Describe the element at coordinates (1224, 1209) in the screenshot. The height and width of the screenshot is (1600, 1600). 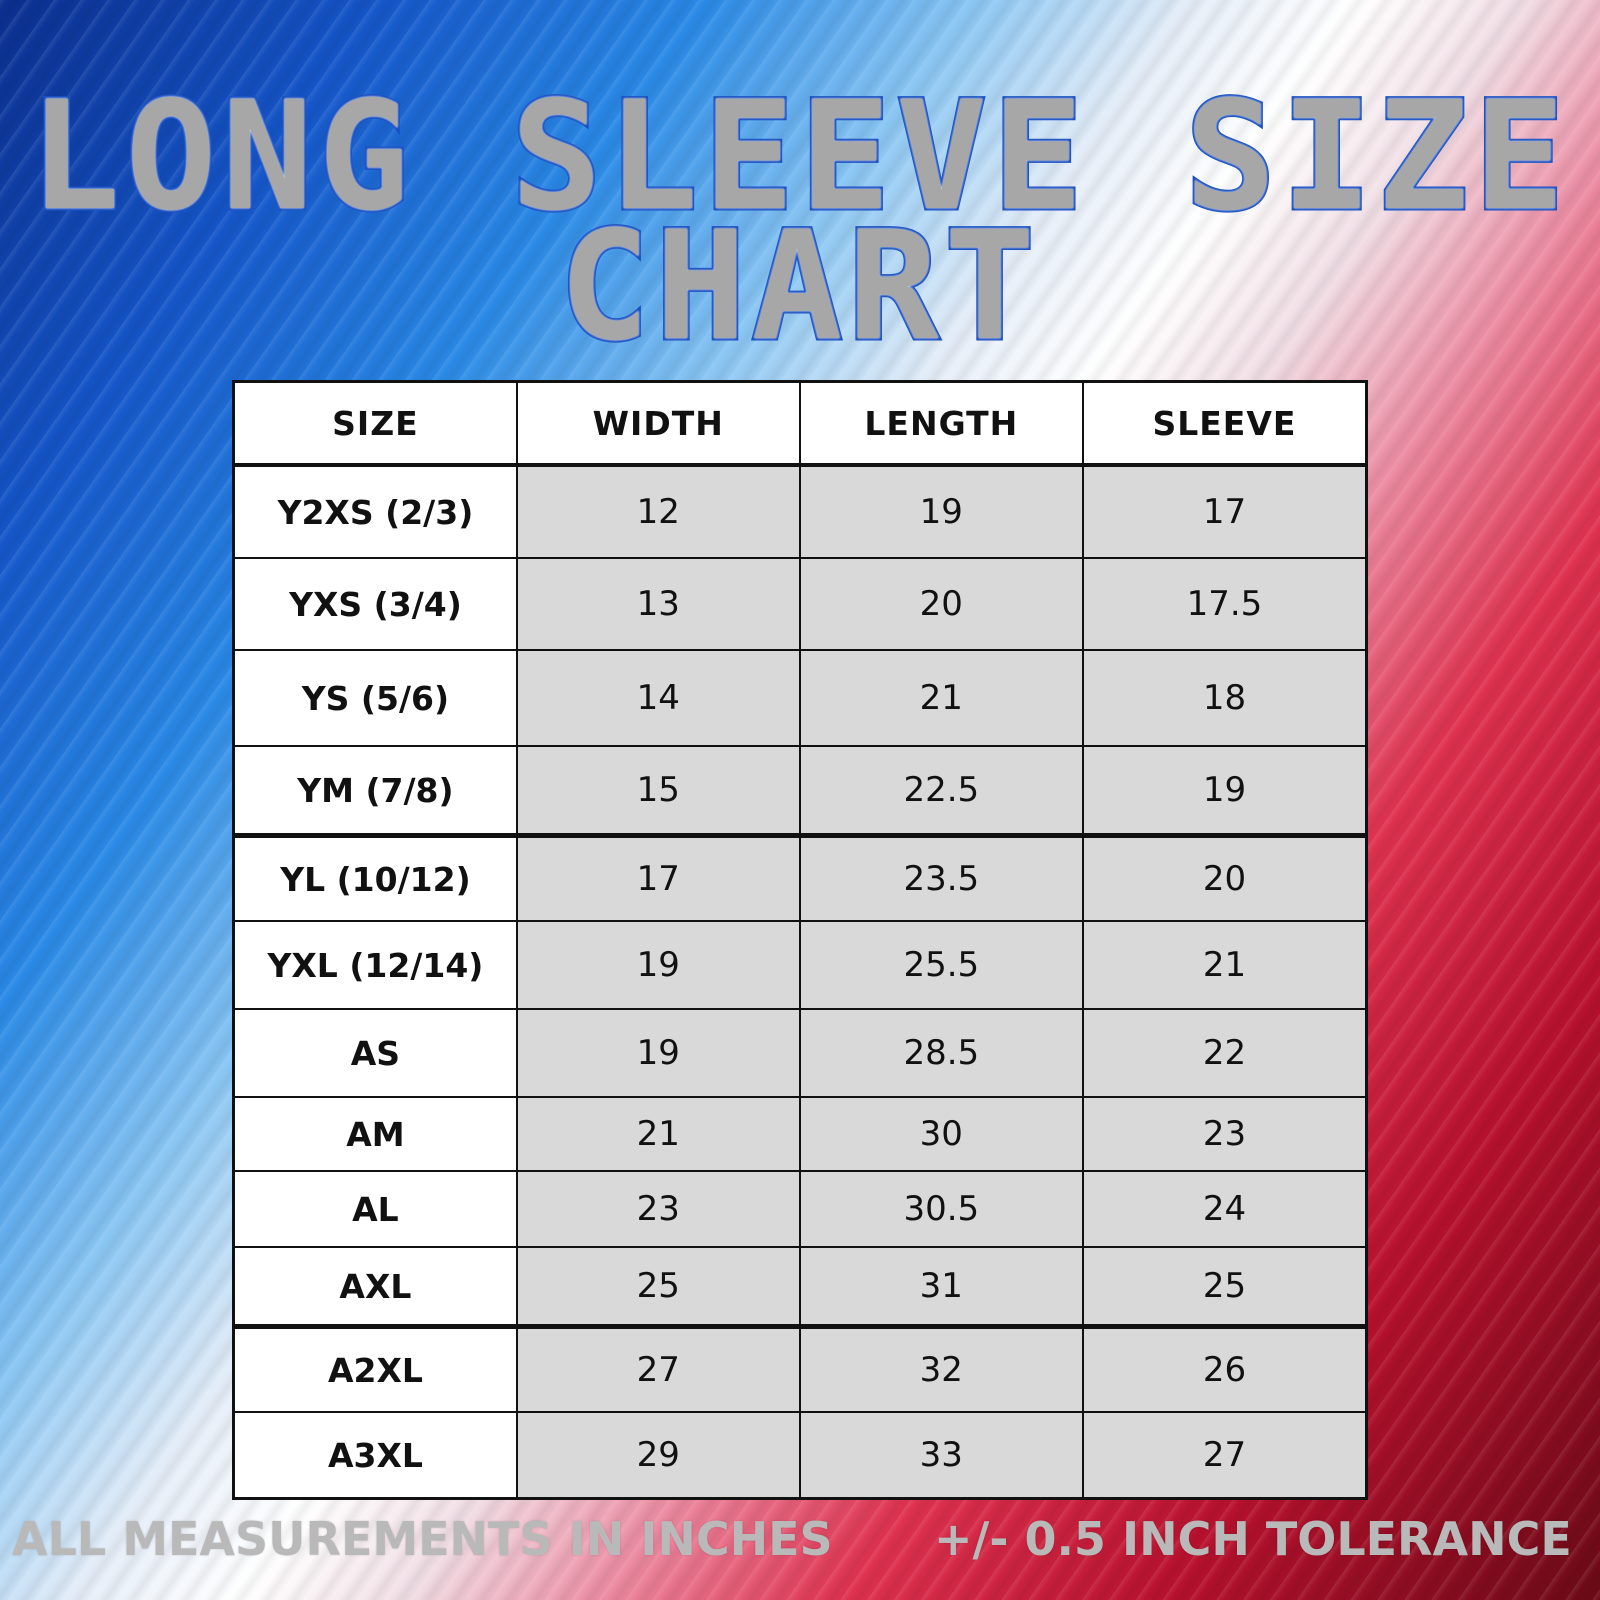
I see `cell-sleeve: 24` at that location.